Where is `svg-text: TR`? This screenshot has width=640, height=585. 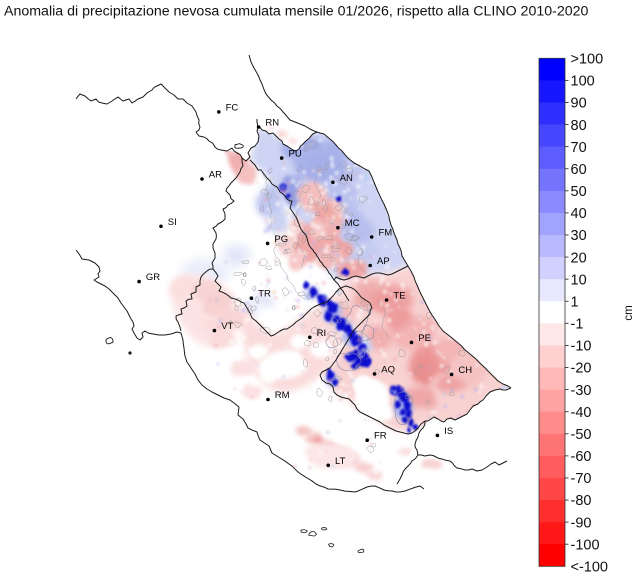 svg-text: TR is located at coordinates (264, 294).